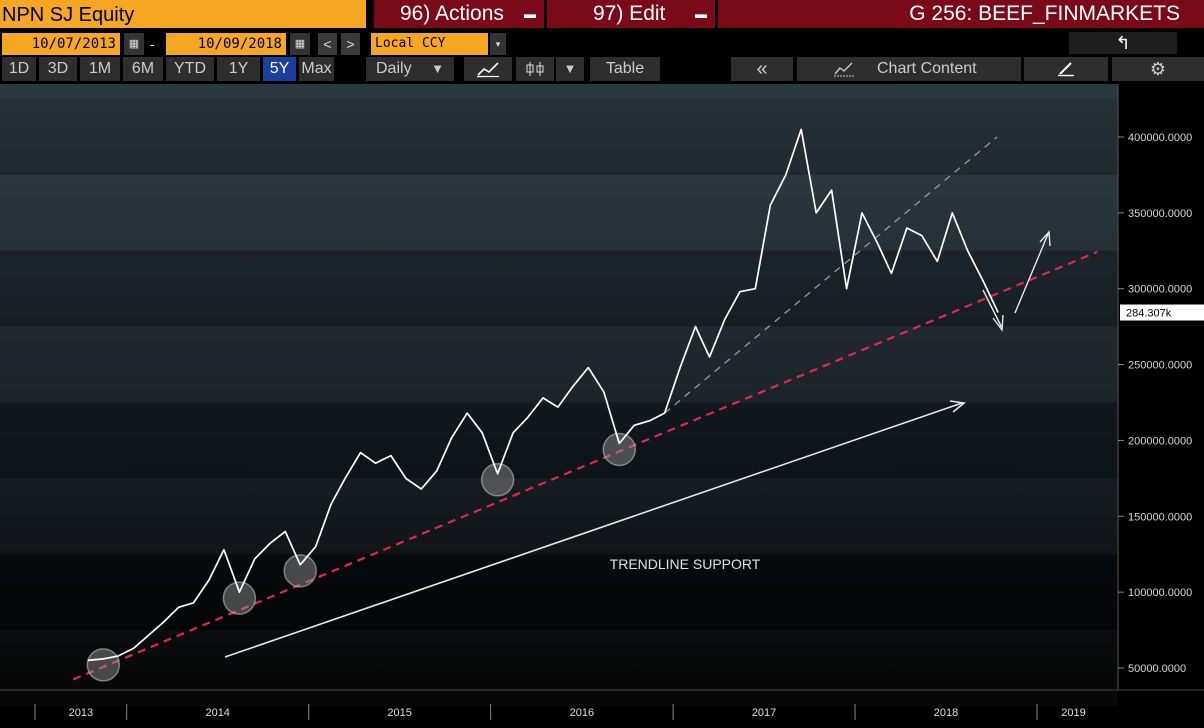 This screenshot has width=1204, height=728. I want to click on down-arrow-line, so click(992, 309).